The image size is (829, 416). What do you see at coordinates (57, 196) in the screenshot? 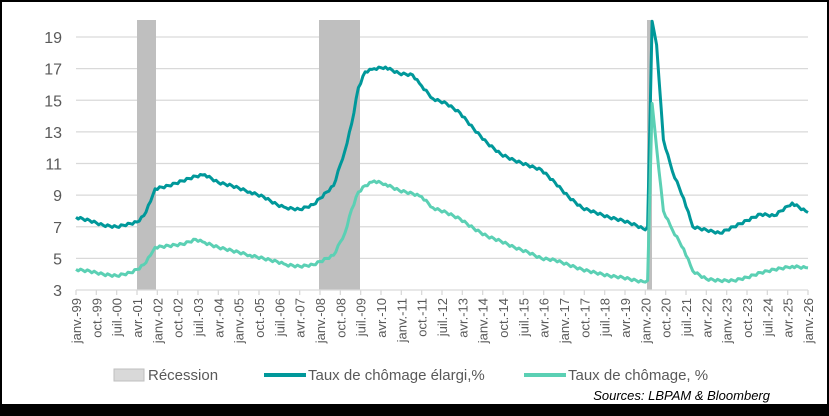
I see `y-tick-label: 9` at bounding box center [57, 196].